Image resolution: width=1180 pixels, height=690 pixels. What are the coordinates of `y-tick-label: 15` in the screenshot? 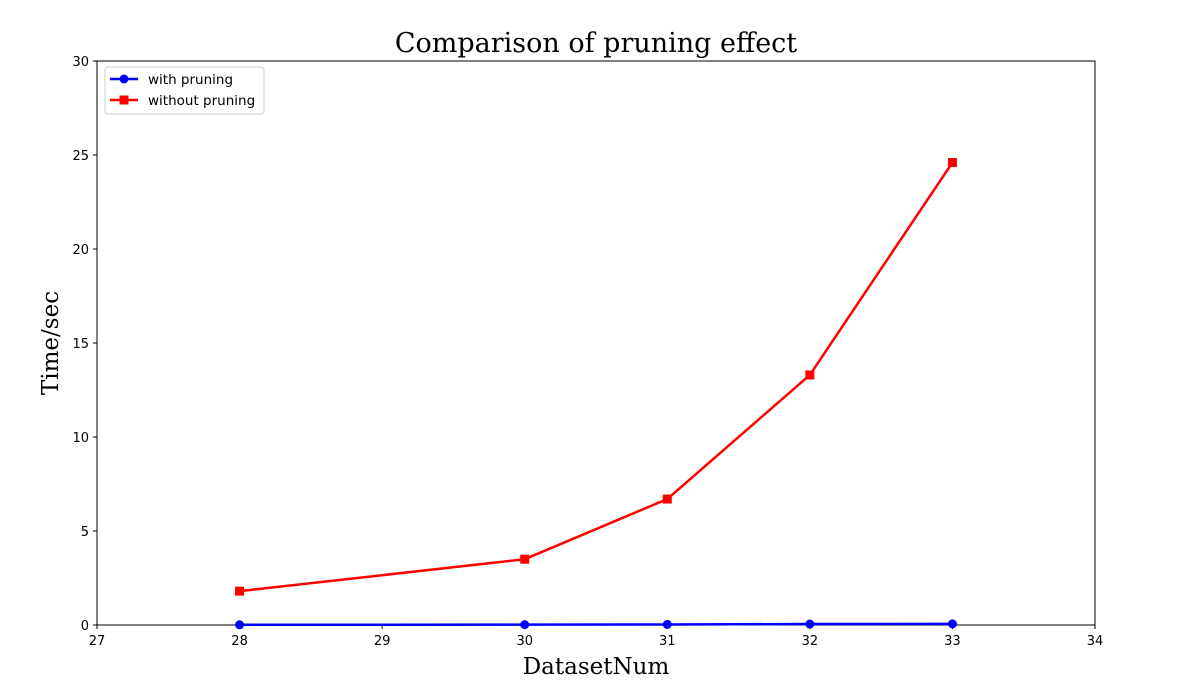 It's located at (80, 344).